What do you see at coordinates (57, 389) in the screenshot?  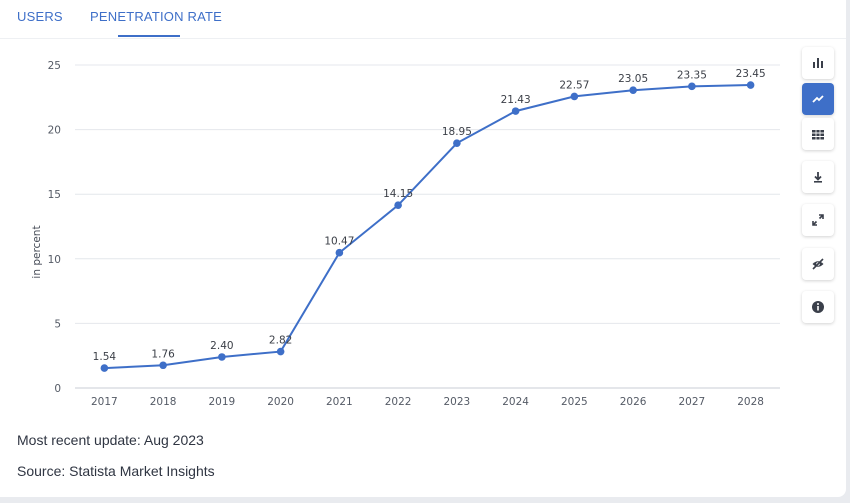 I see `y-tick-label: 0` at bounding box center [57, 389].